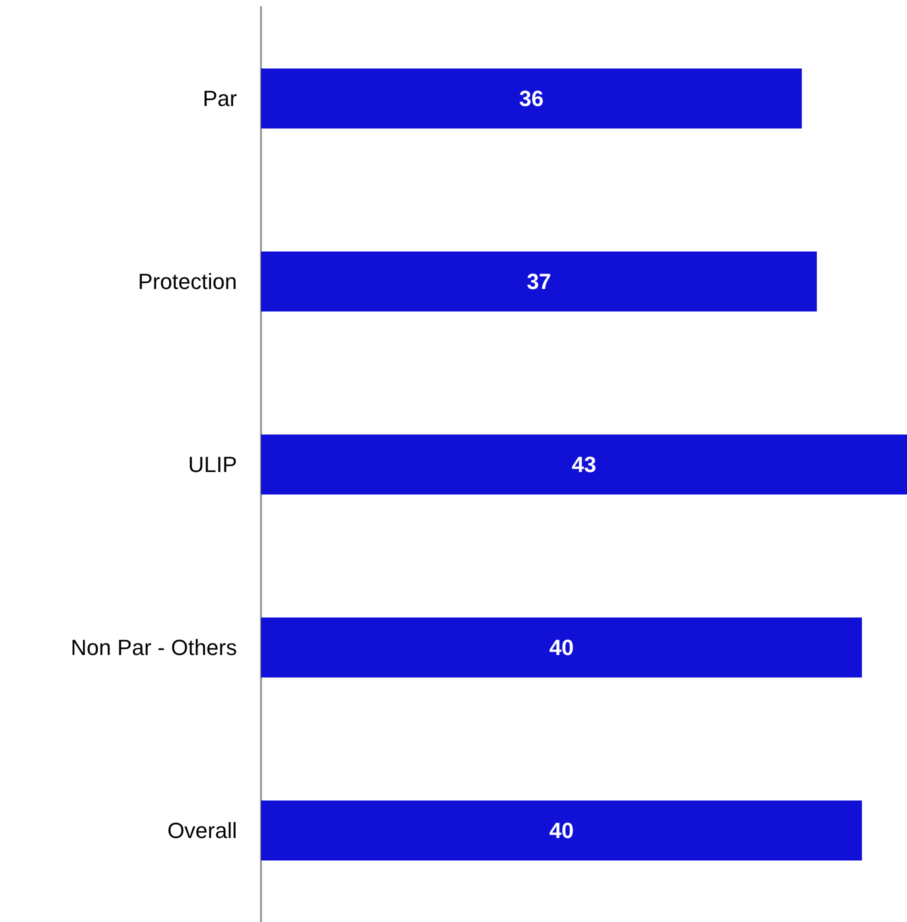 This screenshot has width=907, height=922. Describe the element at coordinates (202, 830) in the screenshot. I see `y-tick-label: Overall` at that location.